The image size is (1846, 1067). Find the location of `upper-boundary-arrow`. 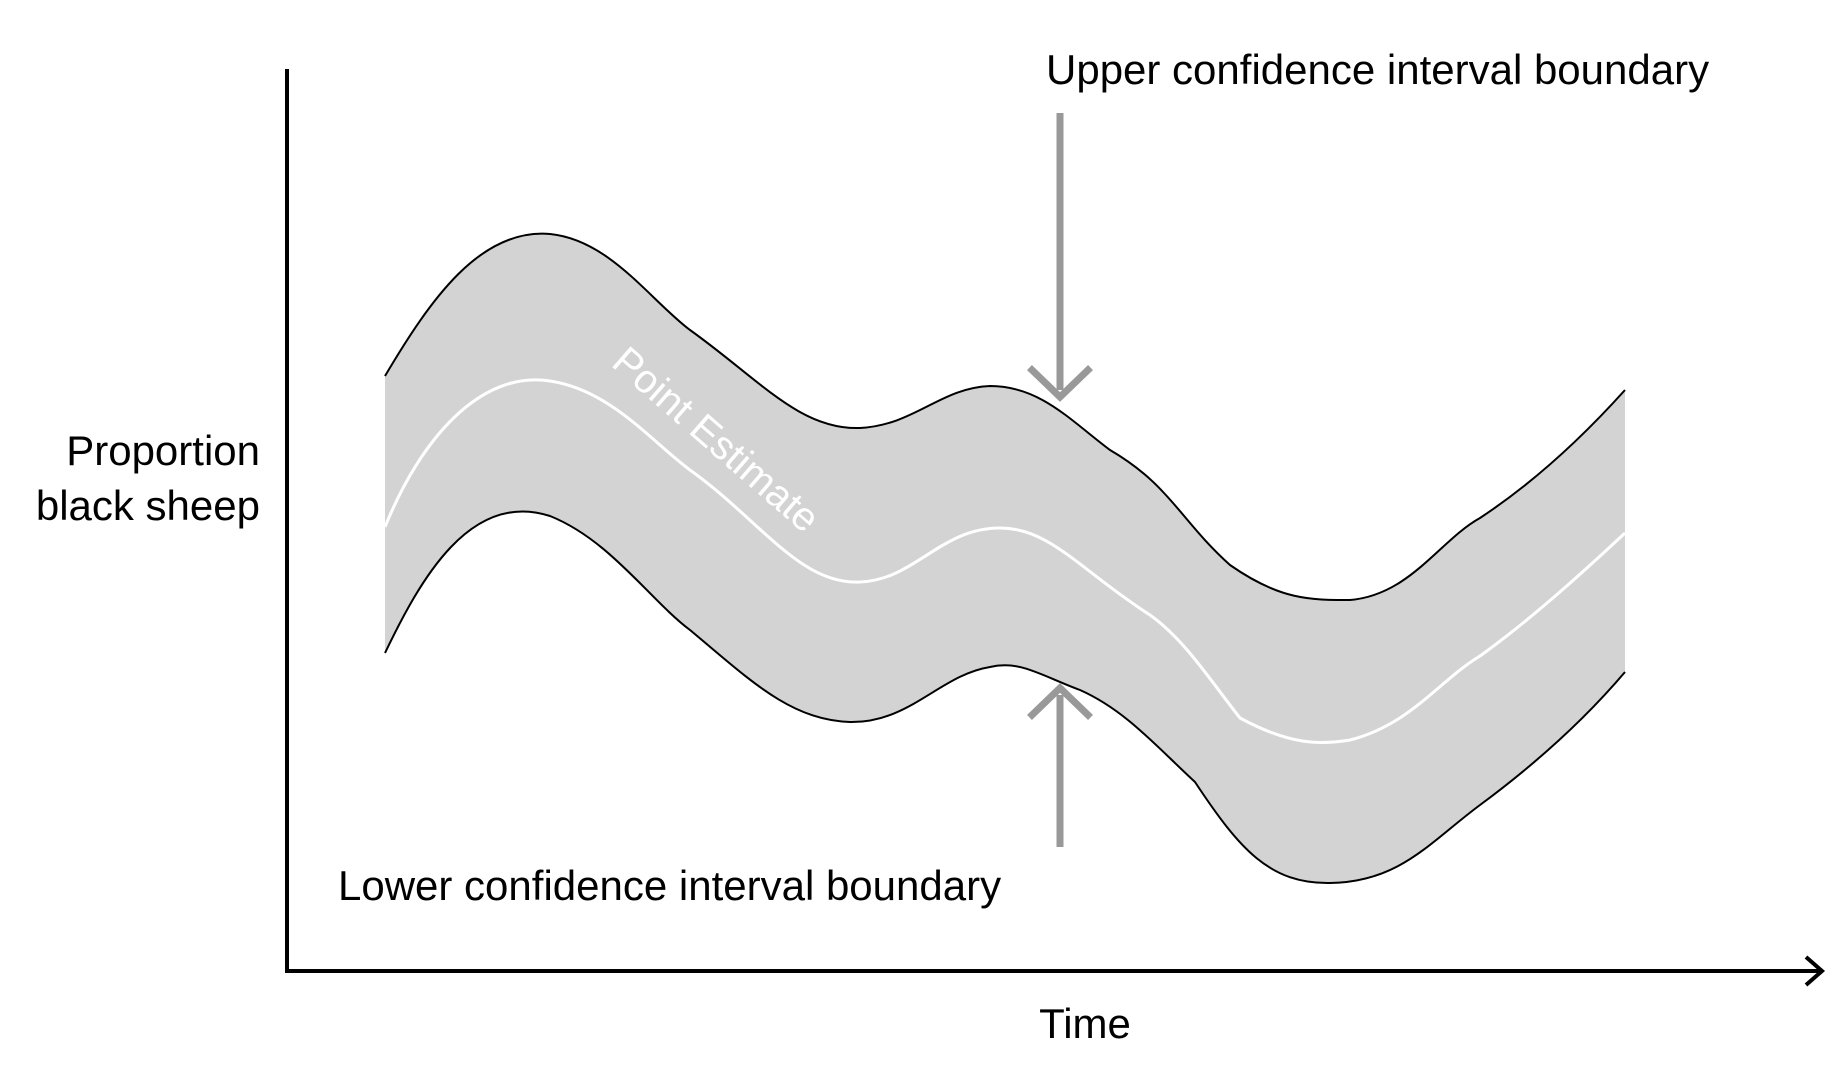

upper-boundary-arrow is located at coordinates (1060, 257).